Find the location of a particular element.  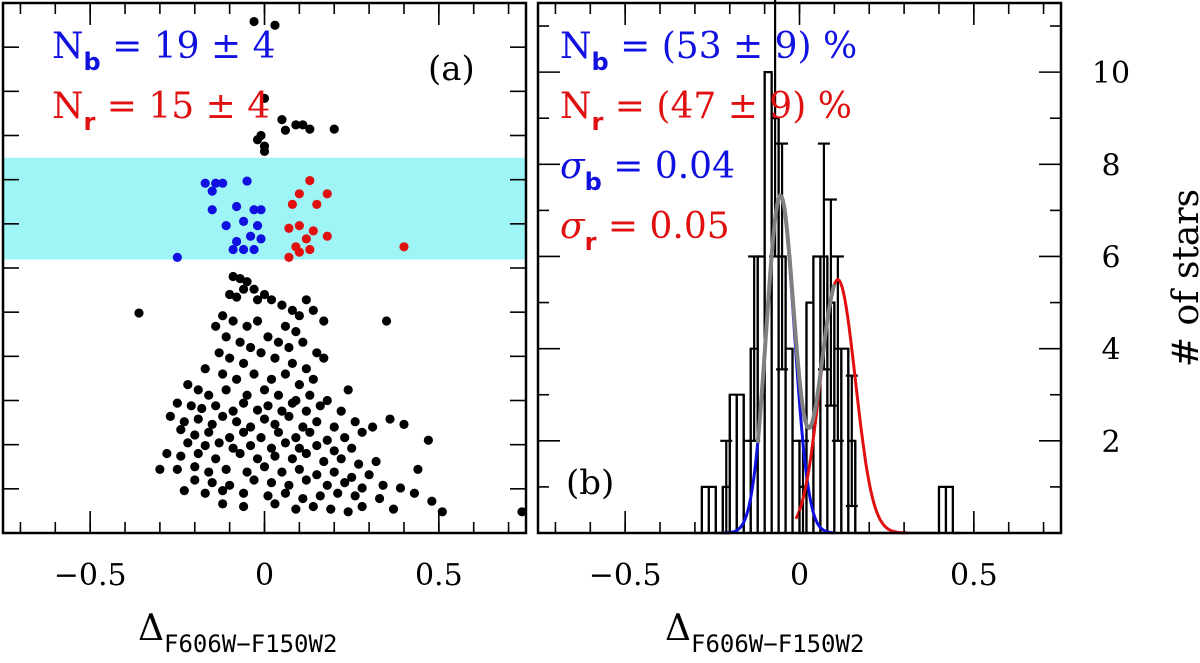

x-tick-label-a: −0.5 is located at coordinates (90, 575).